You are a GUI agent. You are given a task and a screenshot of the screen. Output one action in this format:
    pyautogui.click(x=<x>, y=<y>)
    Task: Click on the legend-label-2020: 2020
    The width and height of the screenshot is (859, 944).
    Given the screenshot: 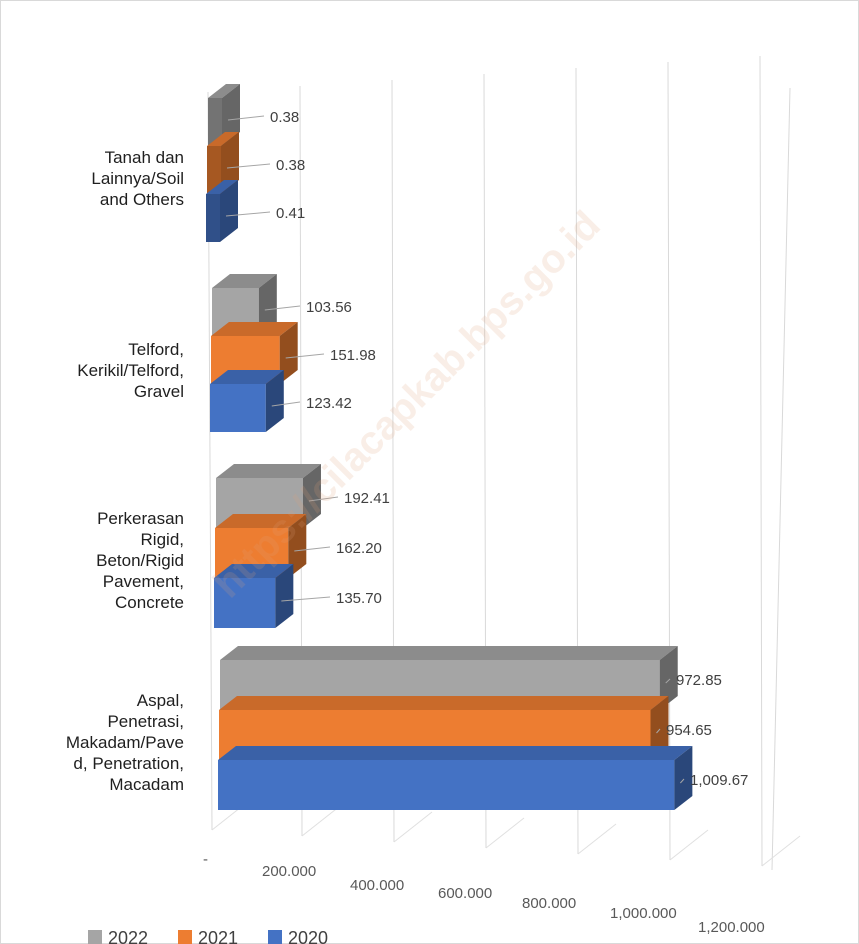 What is the action you would take?
    pyautogui.click(x=308, y=936)
    